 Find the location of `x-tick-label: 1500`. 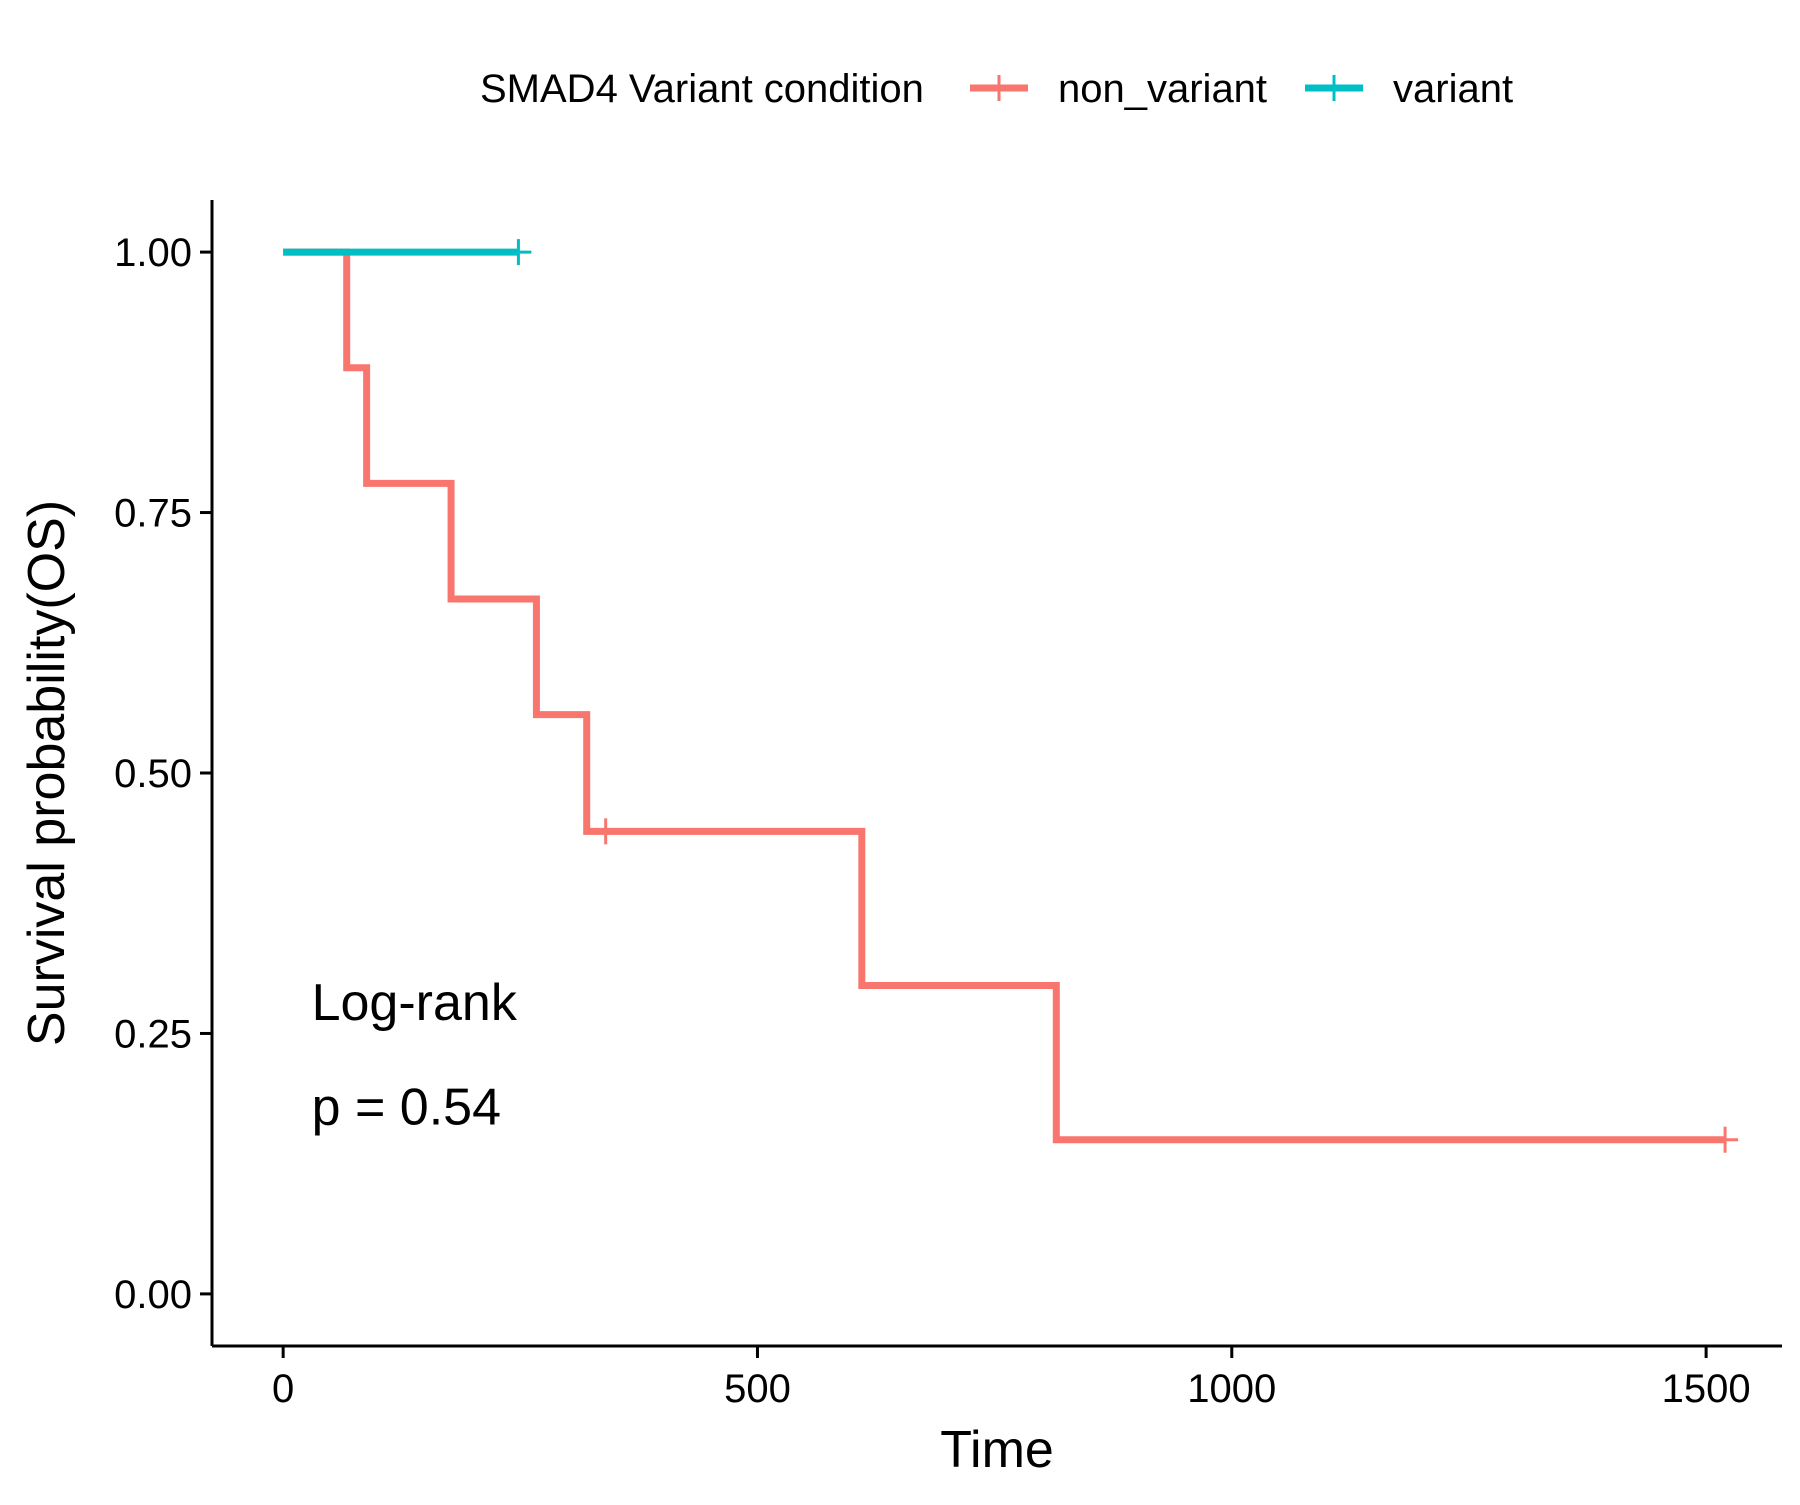

x-tick-label: 1500 is located at coordinates (1706, 1389).